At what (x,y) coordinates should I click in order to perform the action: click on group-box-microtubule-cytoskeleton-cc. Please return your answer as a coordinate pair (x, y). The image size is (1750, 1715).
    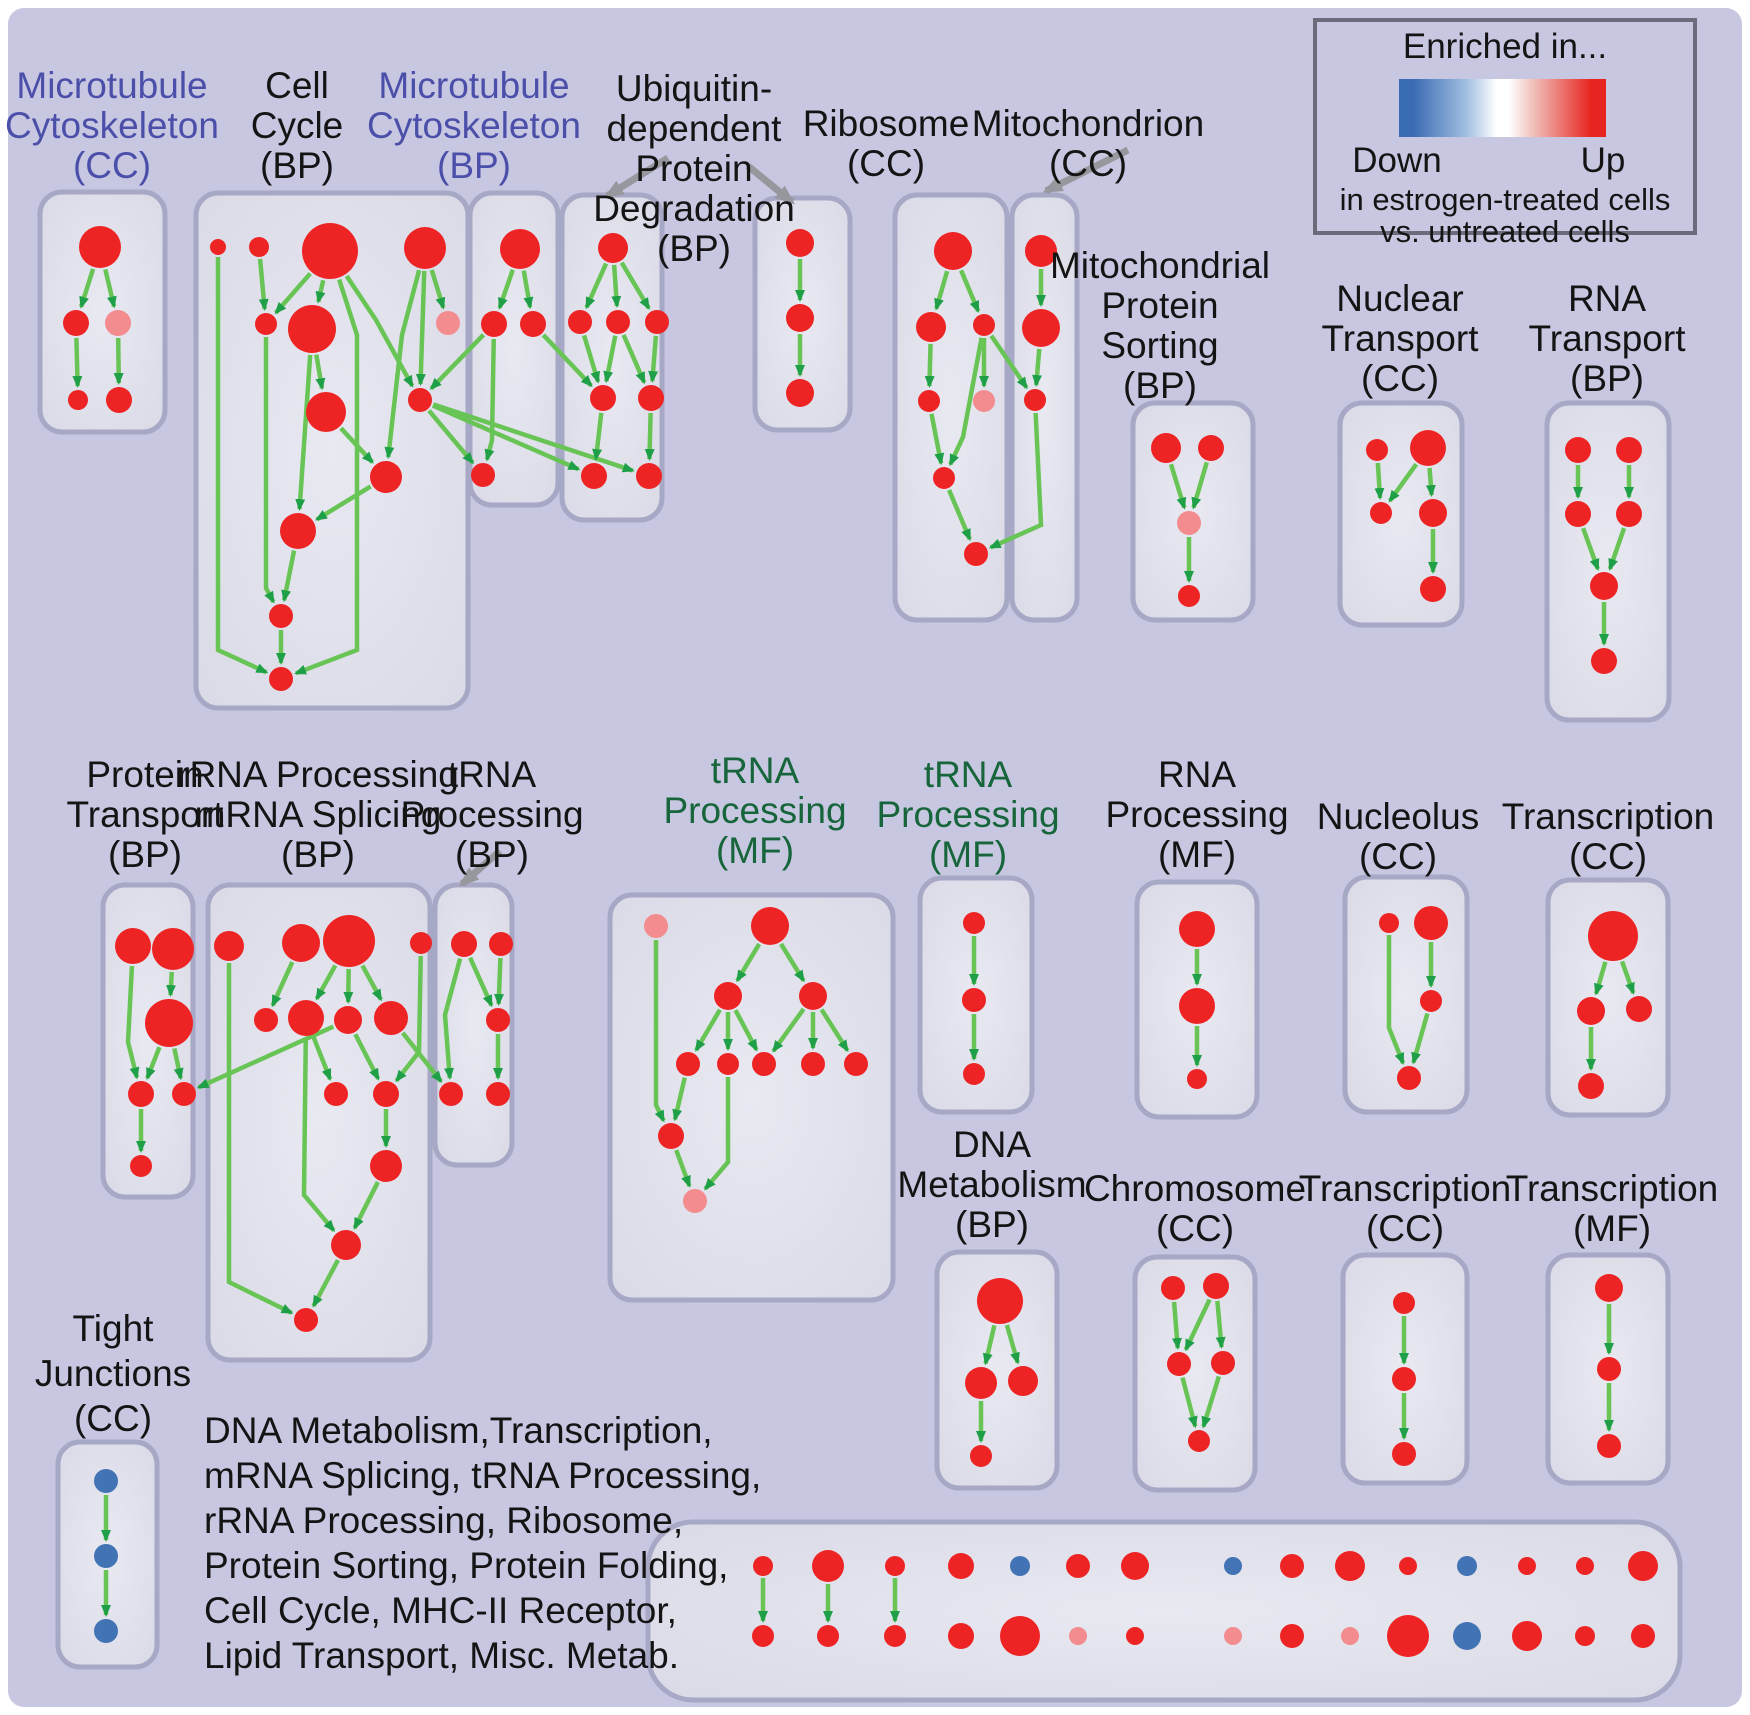
    Looking at the image, I should click on (102, 312).